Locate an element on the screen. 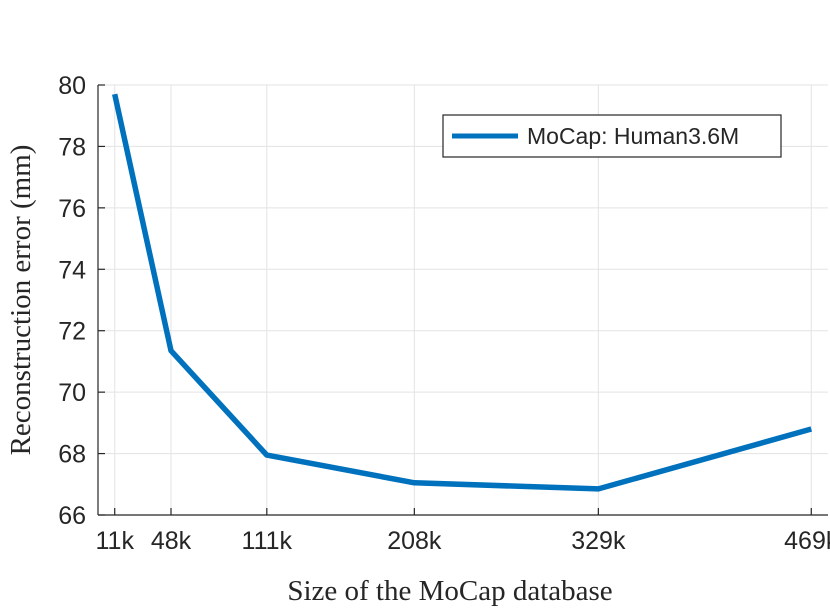  y-tick-label: 66 is located at coordinates (72, 516).